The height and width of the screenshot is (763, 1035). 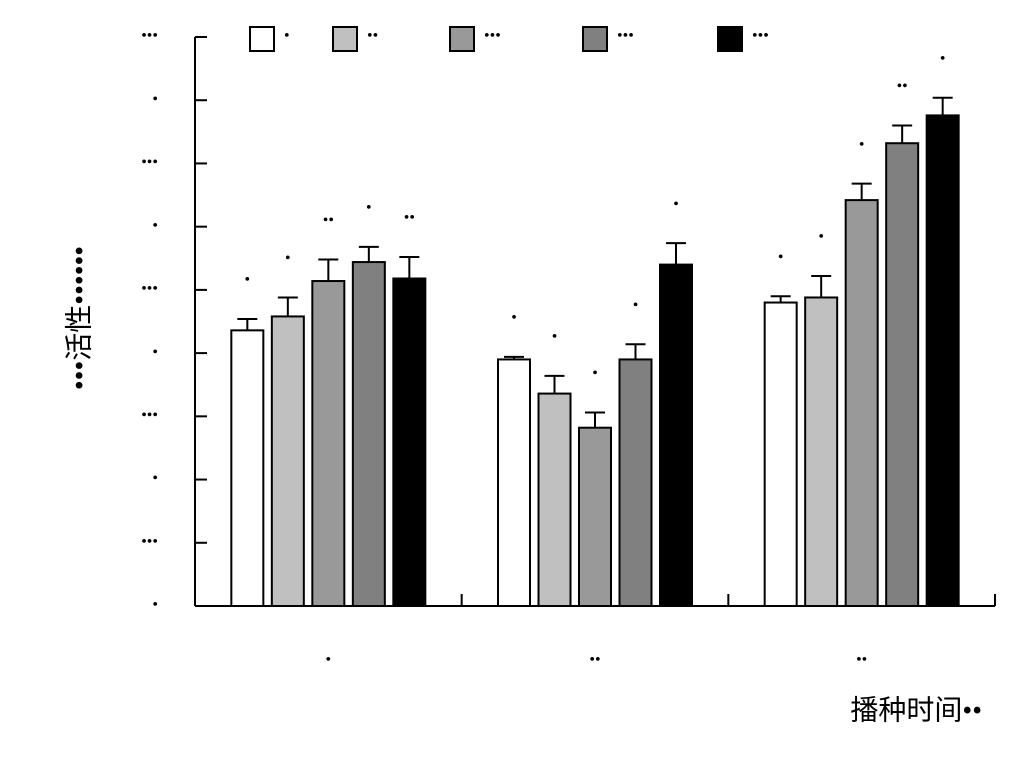 What do you see at coordinates (79, 318) in the screenshot?
I see `y-axis-label: •••活性••••••` at bounding box center [79, 318].